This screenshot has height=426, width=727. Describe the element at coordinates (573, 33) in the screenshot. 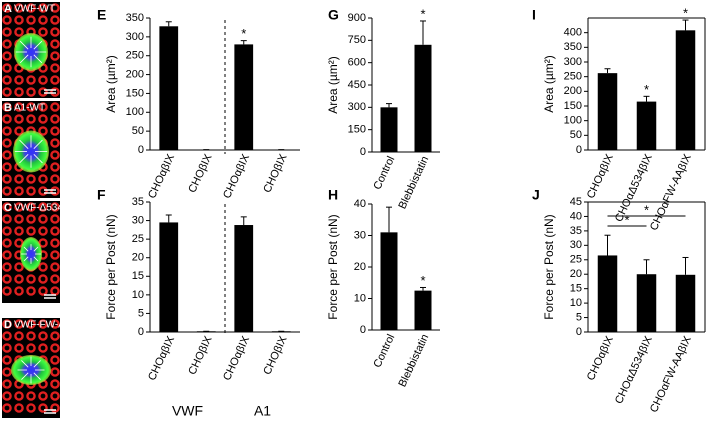

I see `y-tick-label: 400` at that location.